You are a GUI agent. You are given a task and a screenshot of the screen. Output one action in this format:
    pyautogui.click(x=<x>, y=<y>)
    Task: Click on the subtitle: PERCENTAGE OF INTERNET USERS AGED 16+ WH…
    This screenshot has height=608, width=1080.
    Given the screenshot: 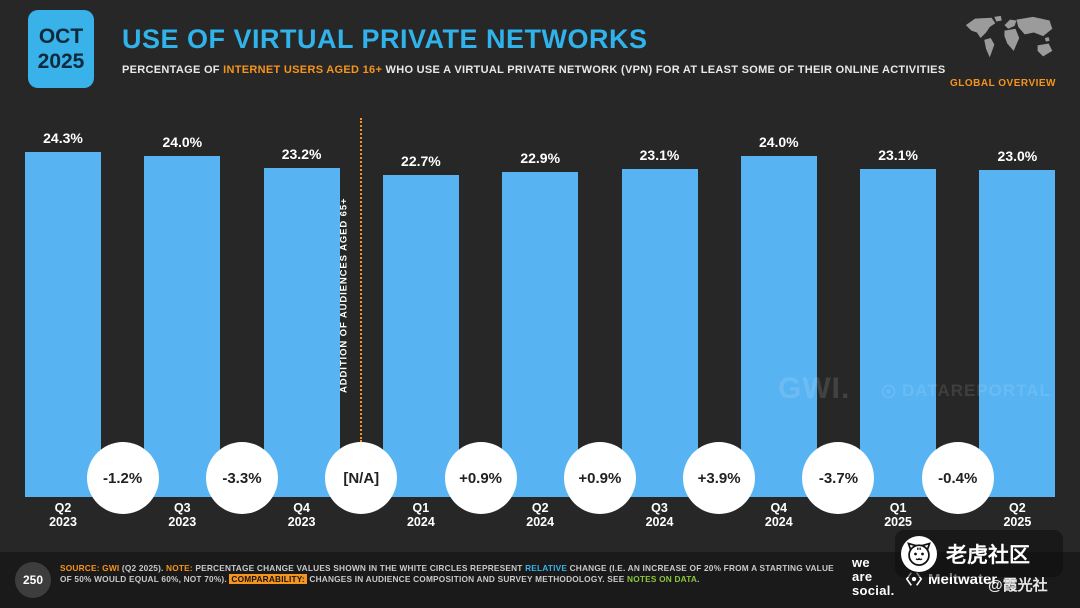 What is the action you would take?
    pyautogui.click(x=533, y=70)
    